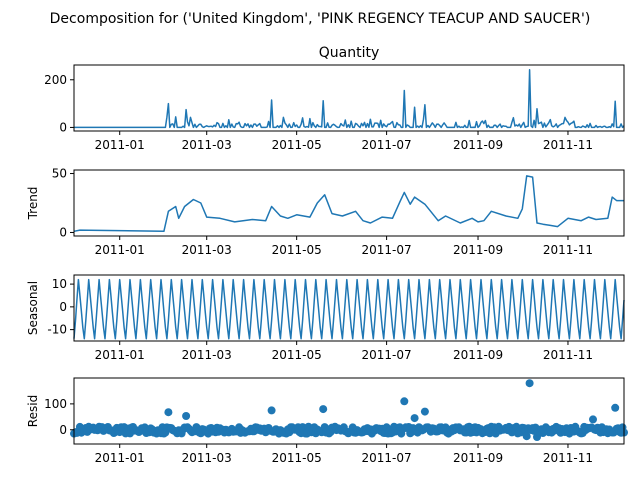 The height and width of the screenshot is (485, 640). I want to click on y-tick-label: 10, so click(59, 284).